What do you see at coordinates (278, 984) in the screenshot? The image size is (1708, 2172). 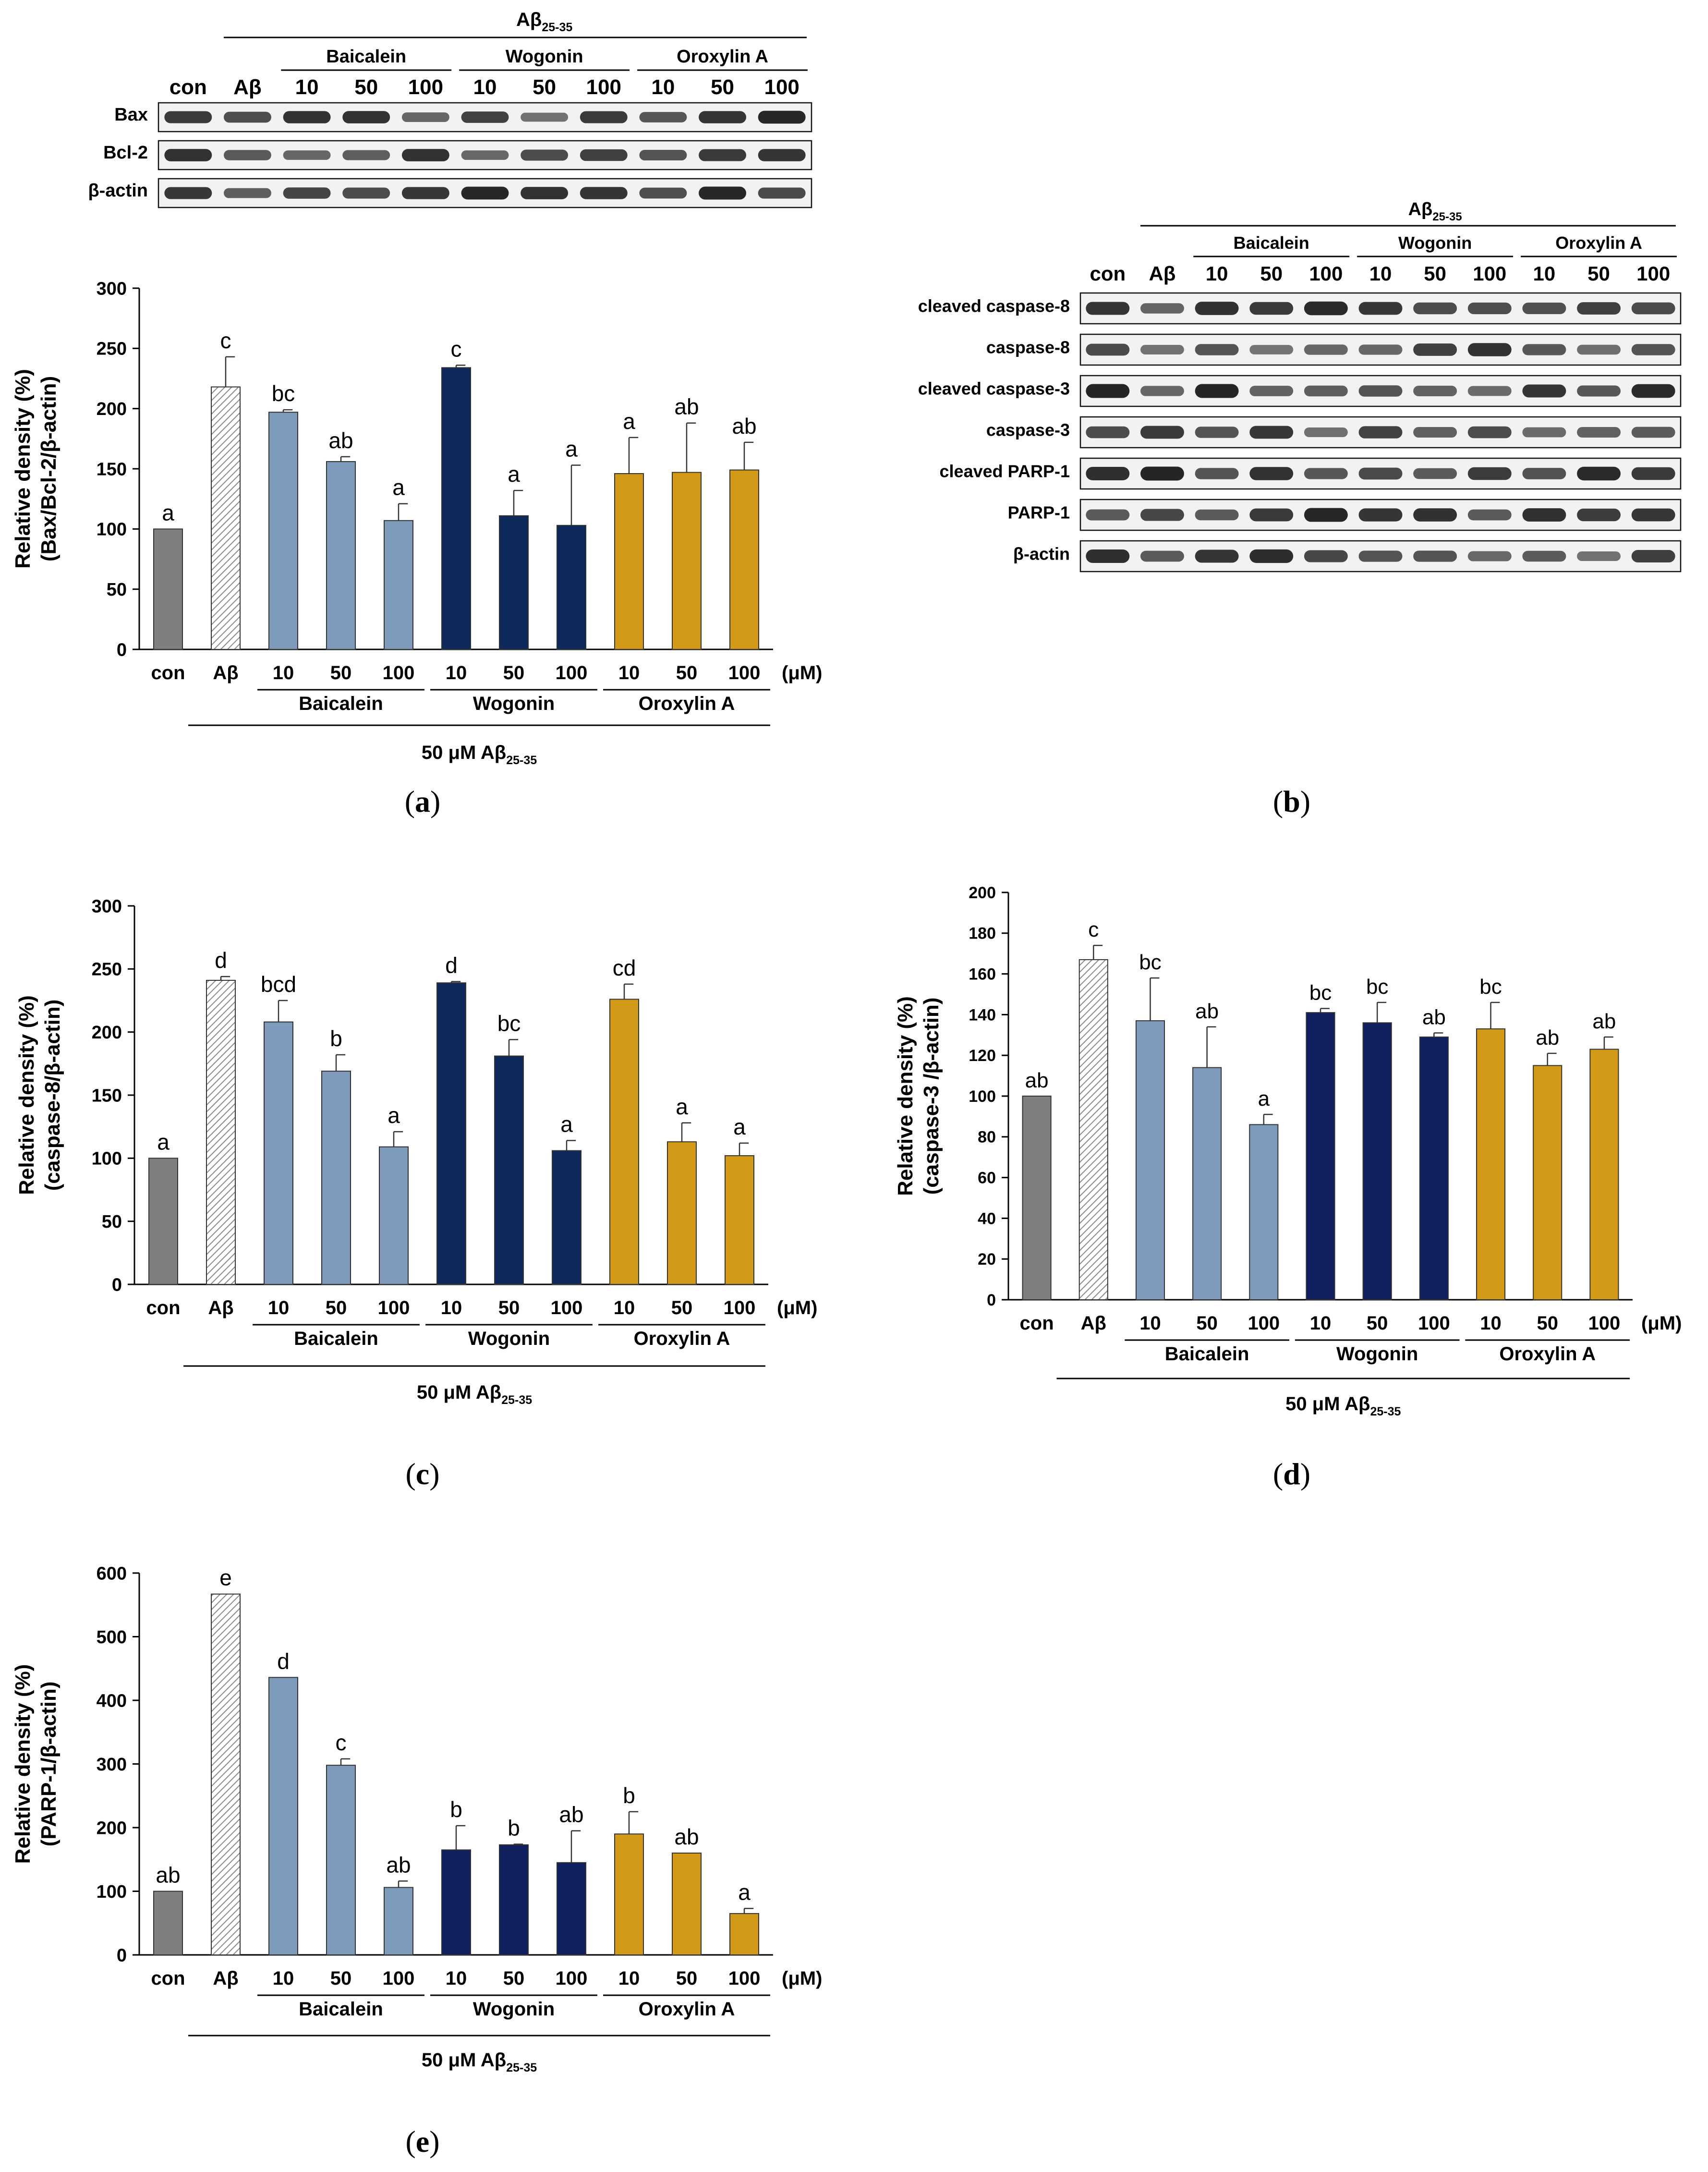 I see `significance-letter: bcd` at bounding box center [278, 984].